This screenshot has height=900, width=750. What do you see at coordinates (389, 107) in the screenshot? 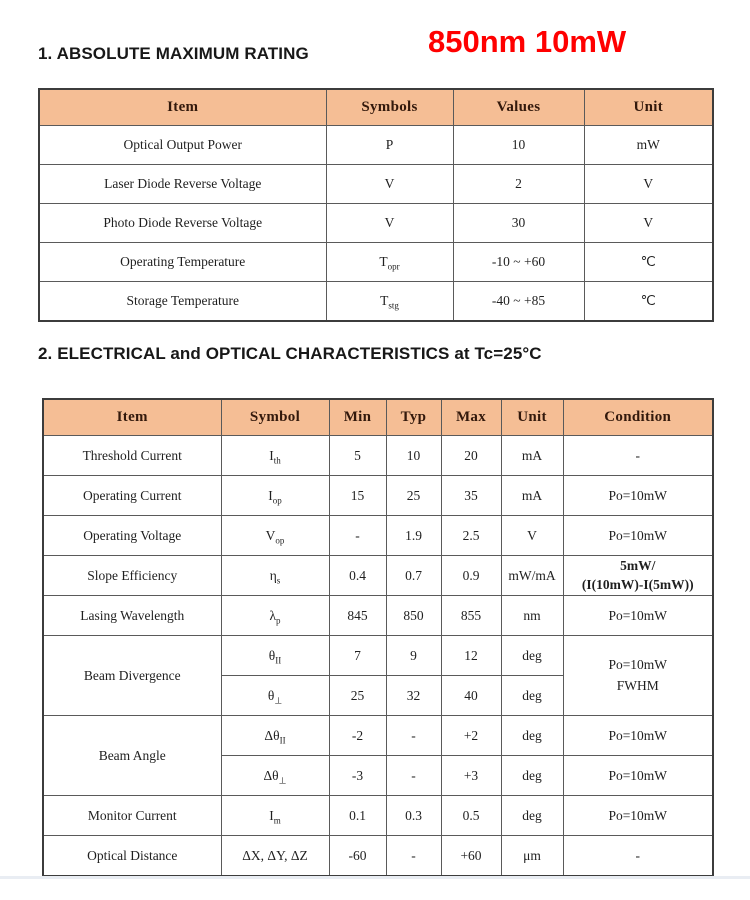
I see `t1-header-symbols: Symbols` at bounding box center [389, 107].